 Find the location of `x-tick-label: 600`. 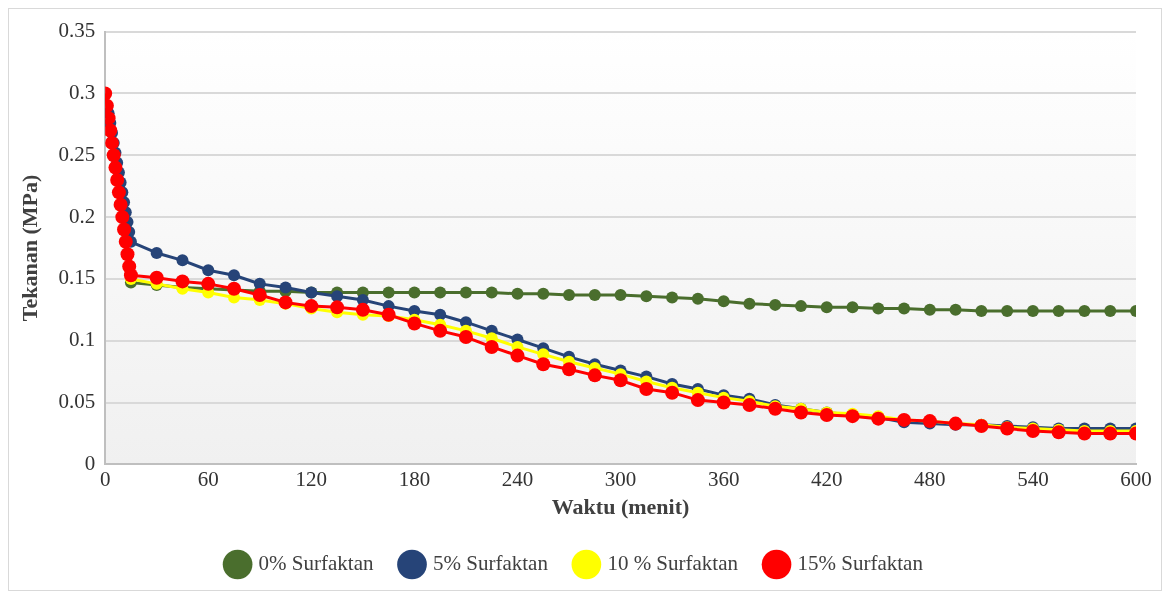

x-tick-label: 600 is located at coordinates (1136, 478).